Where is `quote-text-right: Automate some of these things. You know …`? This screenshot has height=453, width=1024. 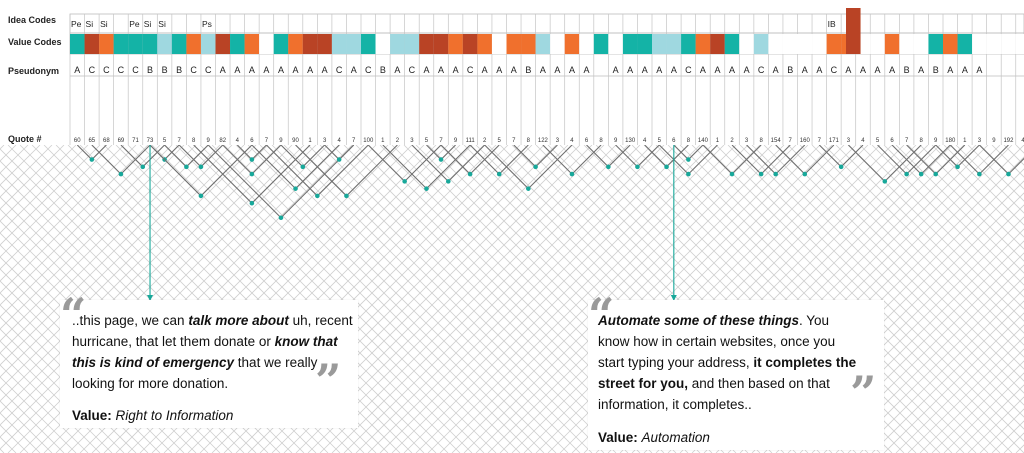
quote-text-right: Automate some of these things. You know … is located at coordinates (729, 362).